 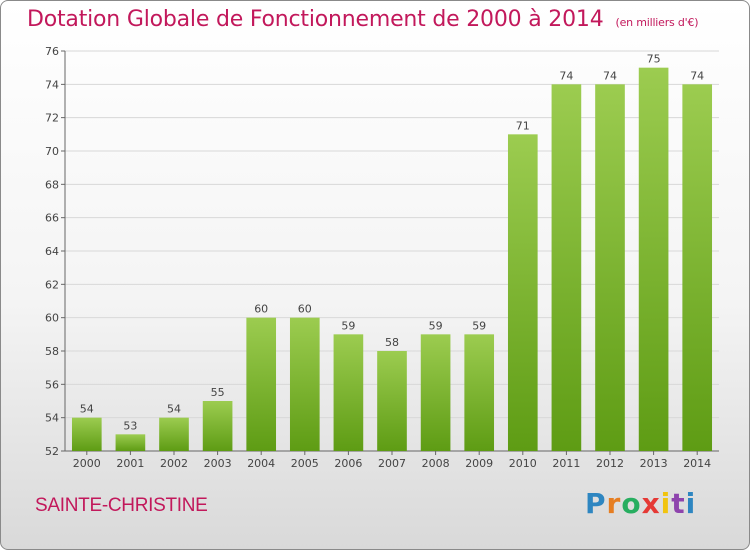 What do you see at coordinates (392, 463) in the screenshot?
I see `x-tick-label: 2007` at bounding box center [392, 463].